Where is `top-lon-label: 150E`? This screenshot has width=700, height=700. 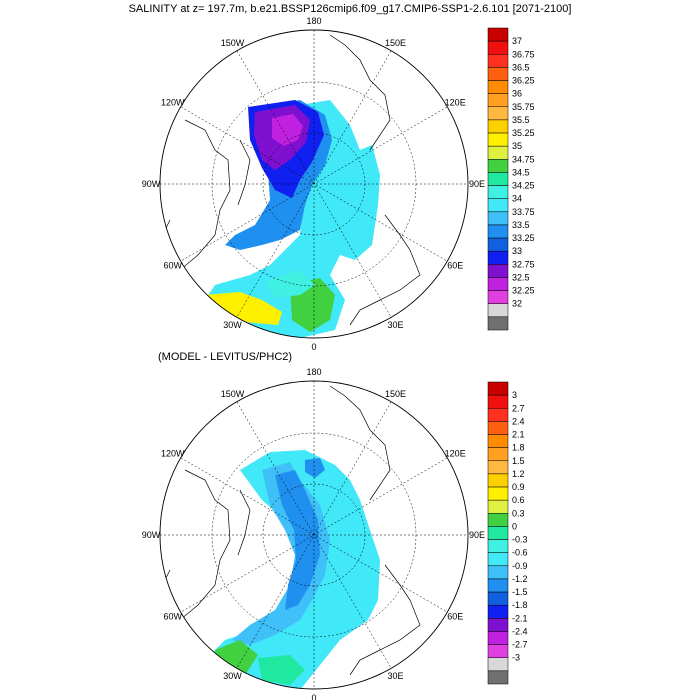
top-lon-label: 150E is located at coordinates (395, 43).